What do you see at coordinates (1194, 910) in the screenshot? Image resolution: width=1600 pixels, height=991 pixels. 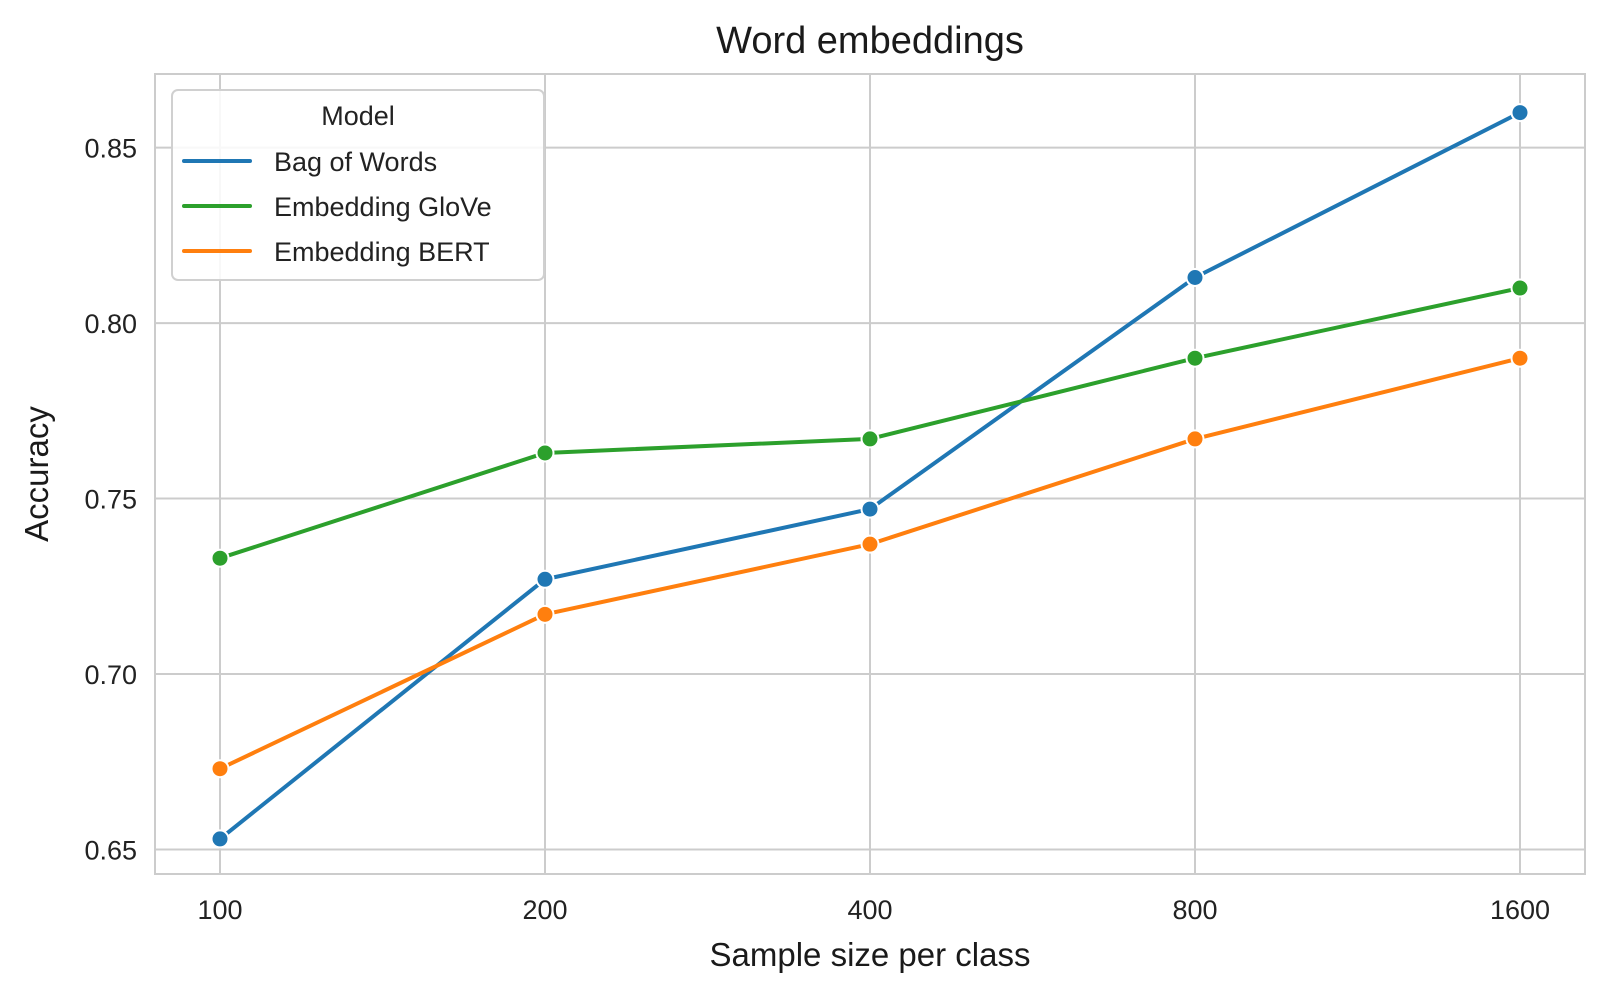 I see `x-tick-label: 800` at bounding box center [1194, 910].